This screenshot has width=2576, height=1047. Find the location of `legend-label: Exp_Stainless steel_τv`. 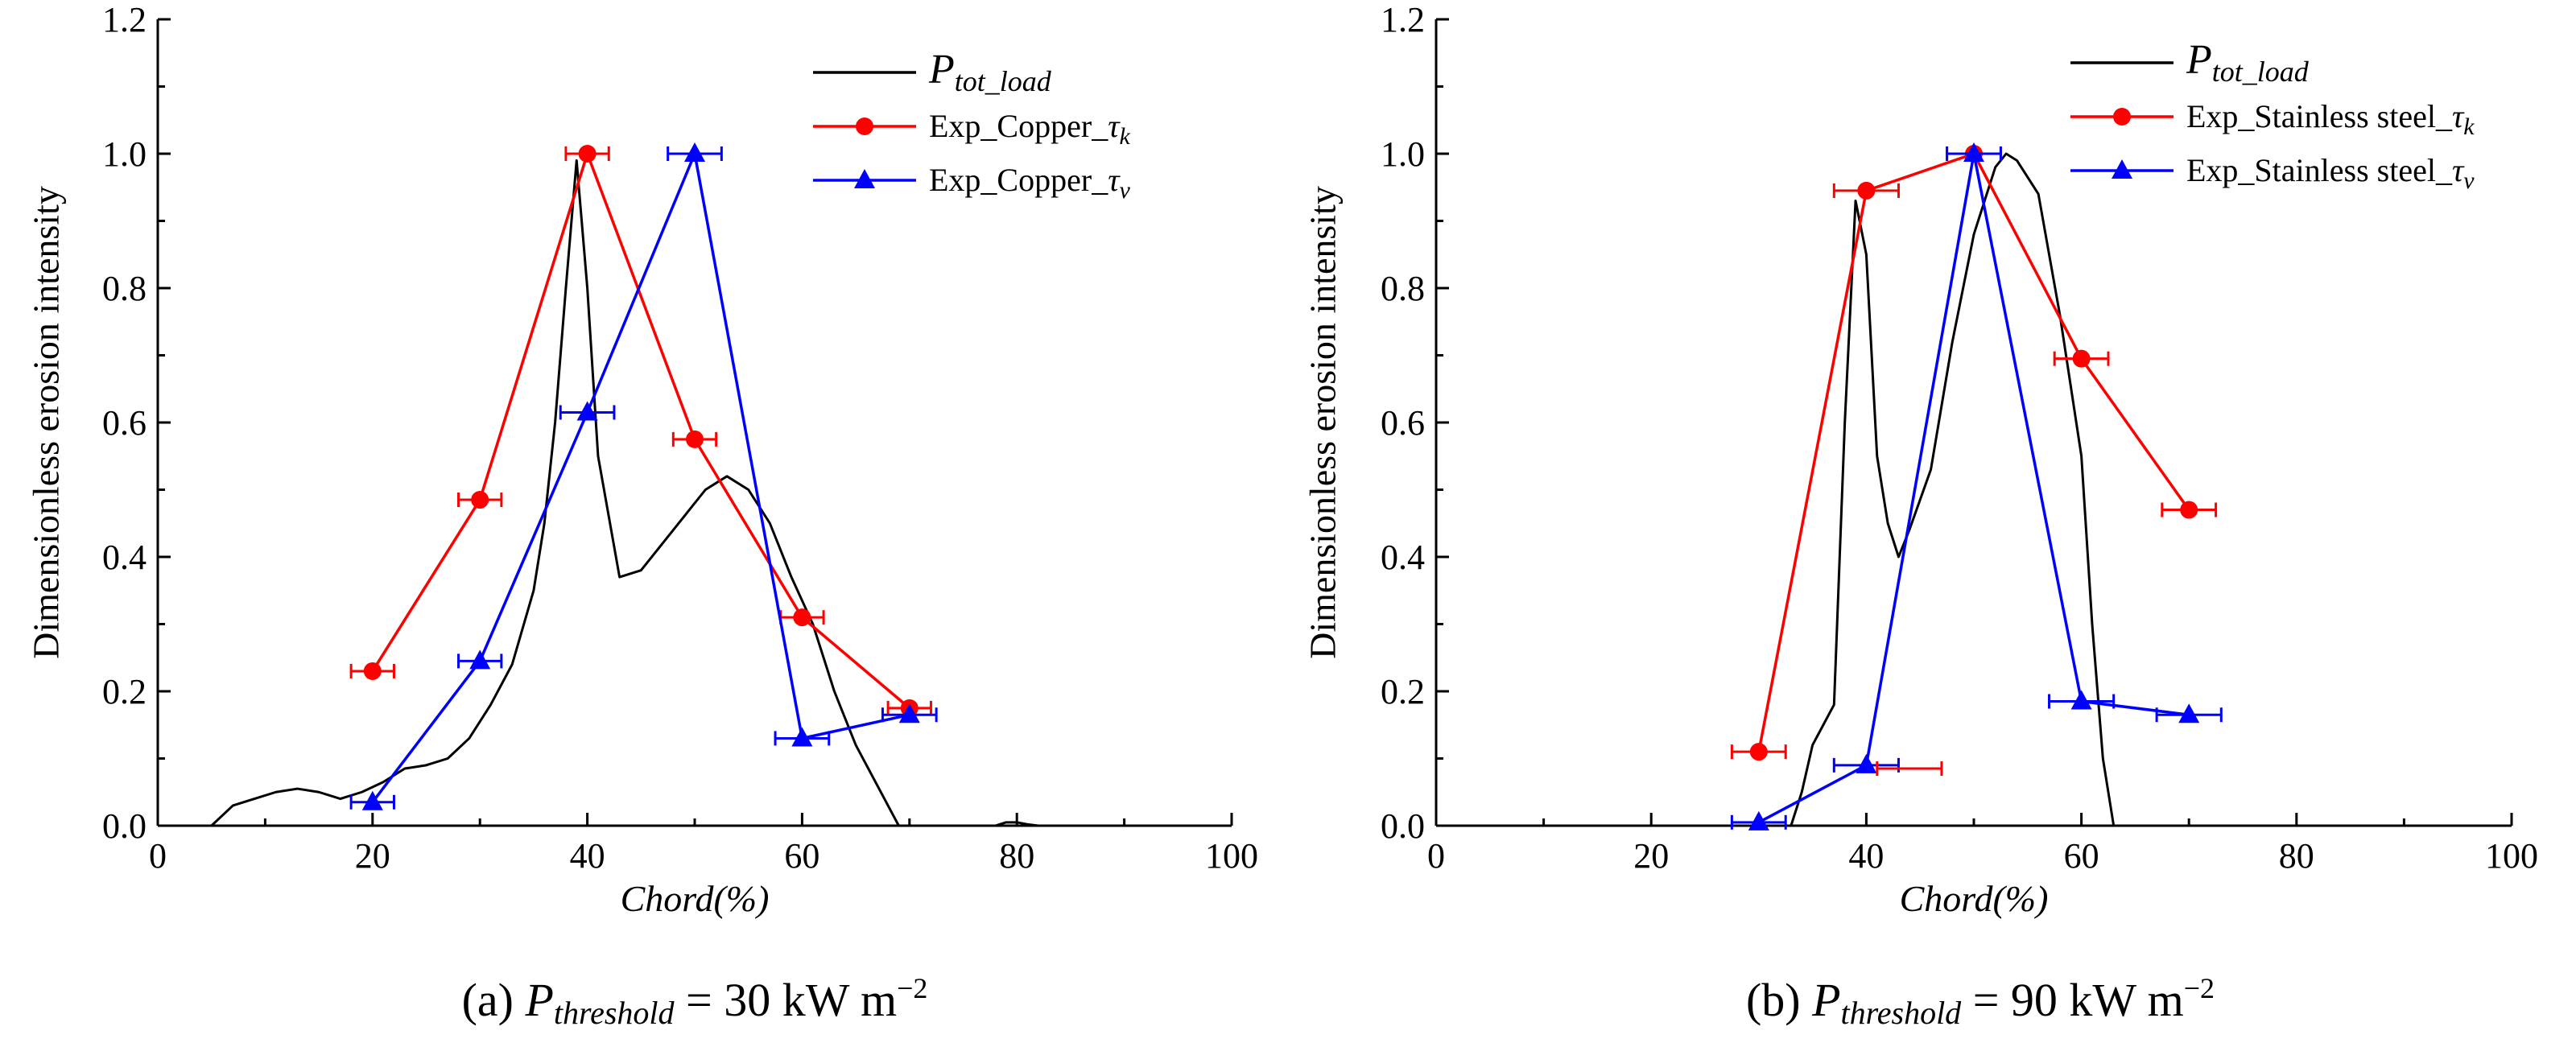

legend-label: Exp_Stainless steel_τv is located at coordinates (2330, 173).